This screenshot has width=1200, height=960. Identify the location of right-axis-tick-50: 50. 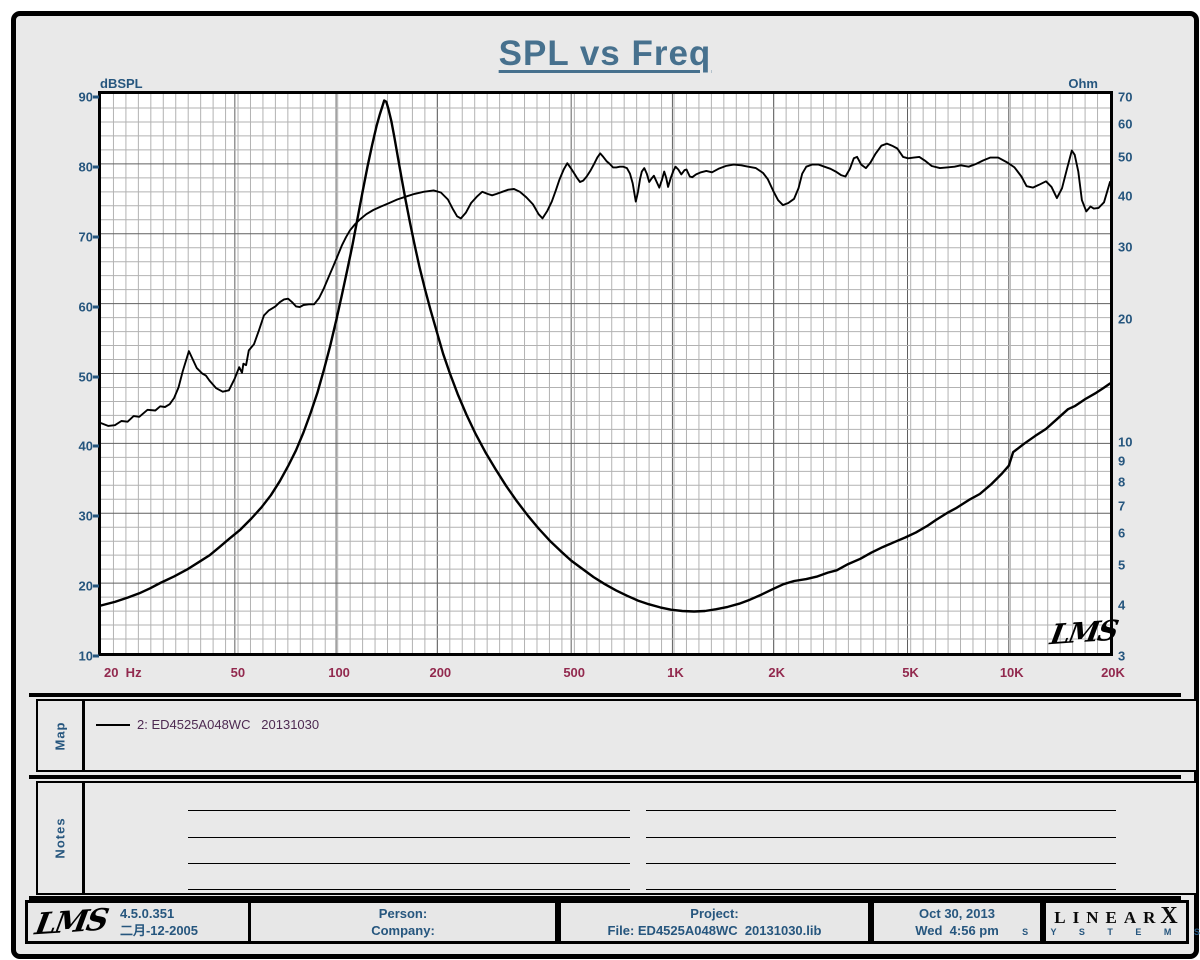
(1125, 157).